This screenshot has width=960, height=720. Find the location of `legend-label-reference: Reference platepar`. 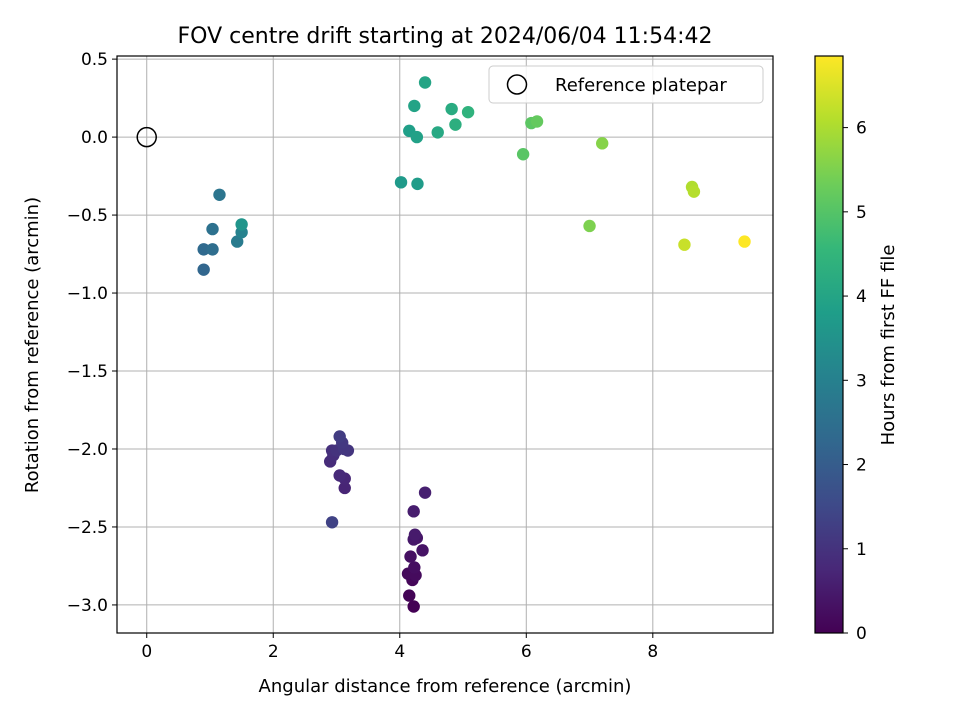

legend-label-reference: Reference platepar is located at coordinates (641, 85).